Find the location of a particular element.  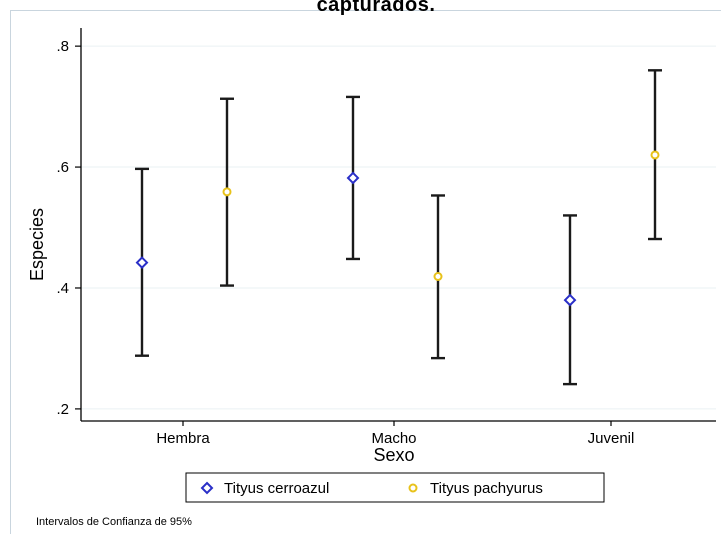

chart-title-fragment: capturados. is located at coordinates (376, 8).